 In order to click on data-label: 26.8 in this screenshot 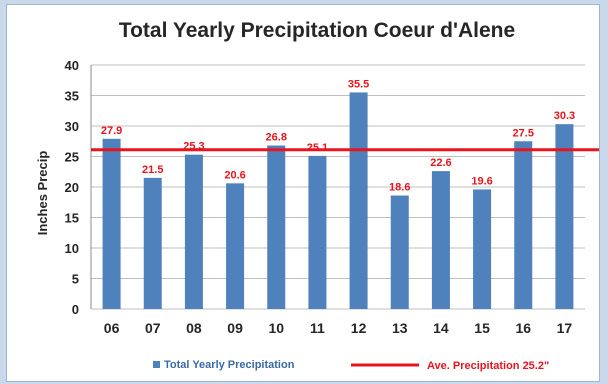, I will do `click(276, 138)`.